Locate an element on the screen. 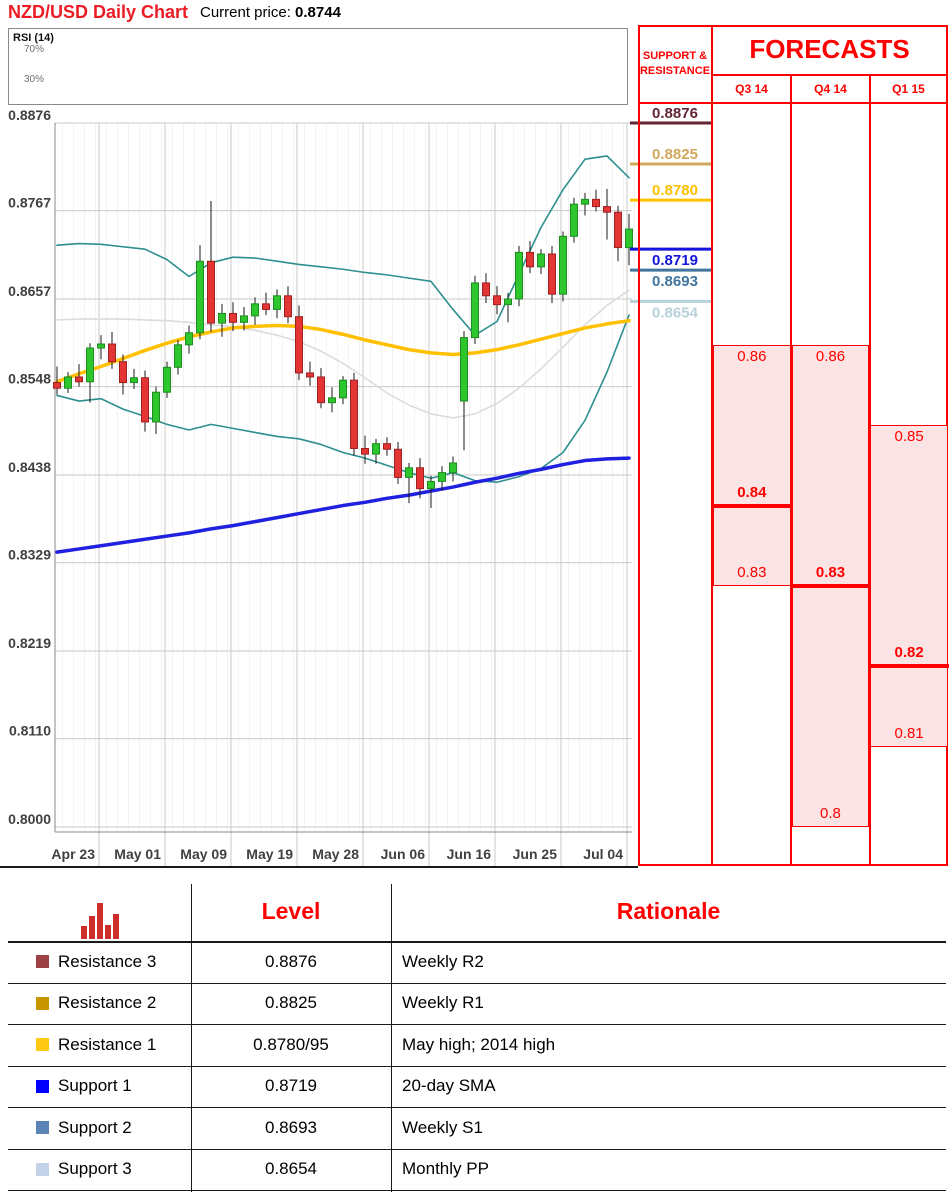 The image size is (952, 1201). x-axis-label: Jun 16 is located at coordinates (469, 854).